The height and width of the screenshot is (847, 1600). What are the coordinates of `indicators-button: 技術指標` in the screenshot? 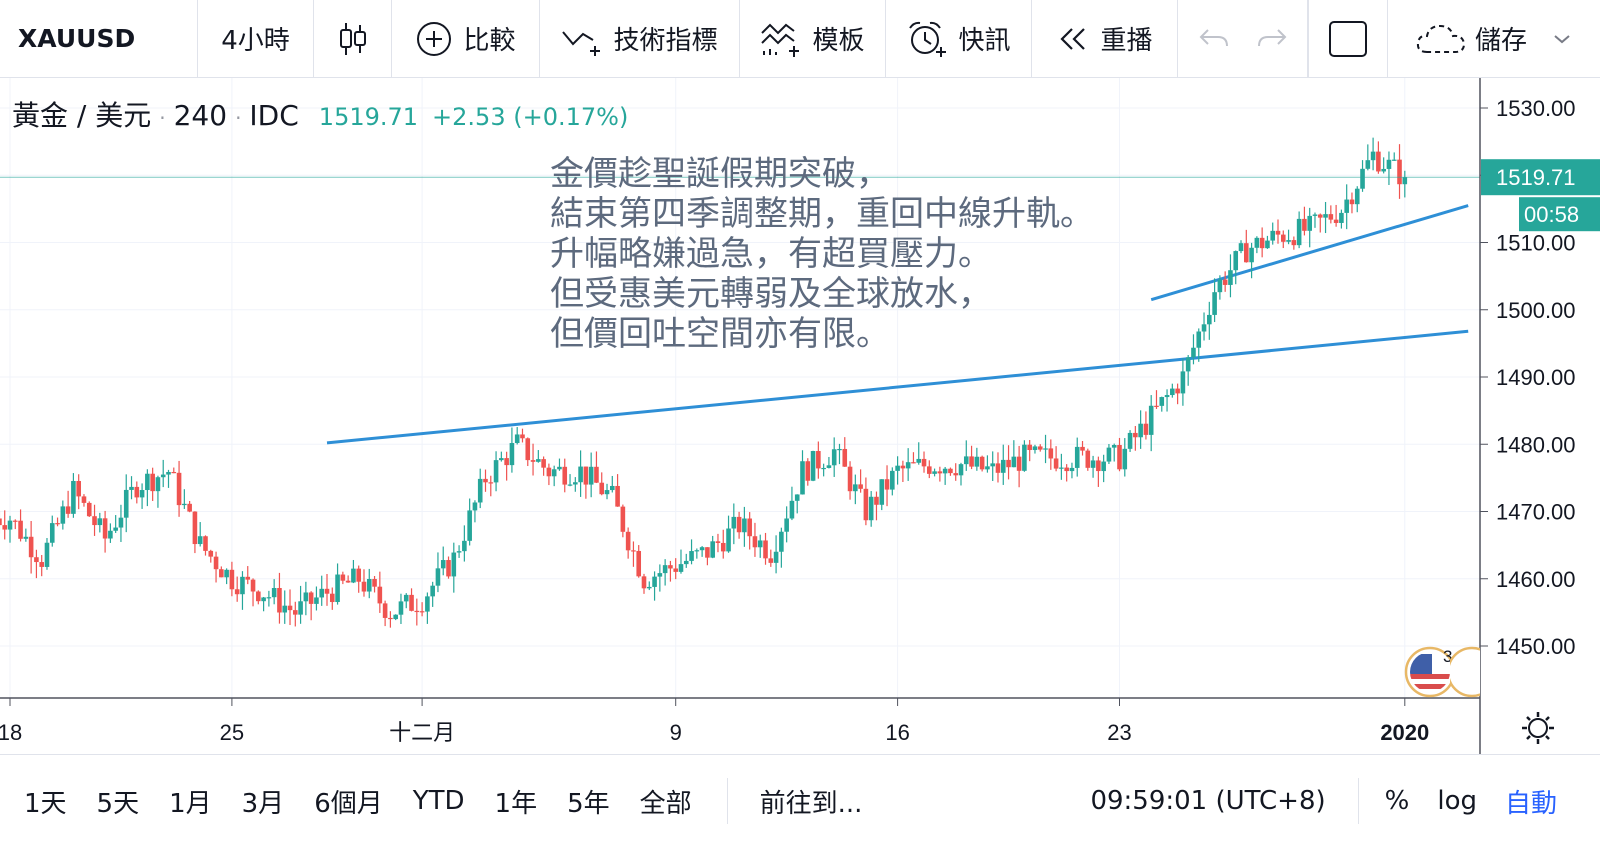 It's located at (640, 39).